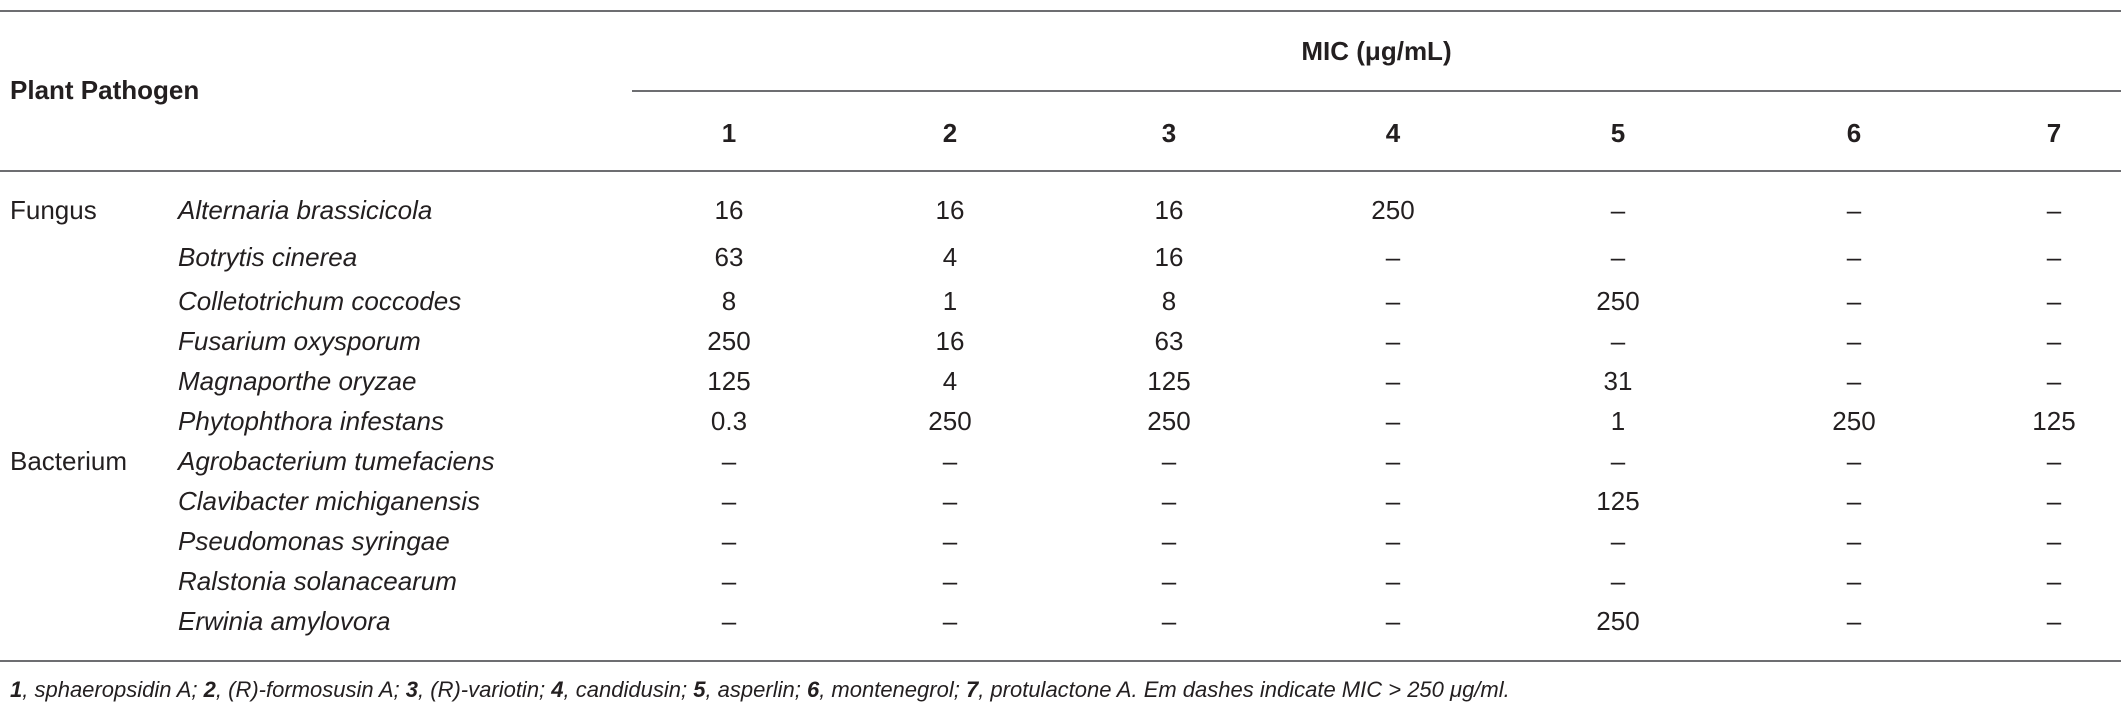 The height and width of the screenshot is (714, 2121). I want to click on mic-value-cell: 0.3, so click(729, 421).